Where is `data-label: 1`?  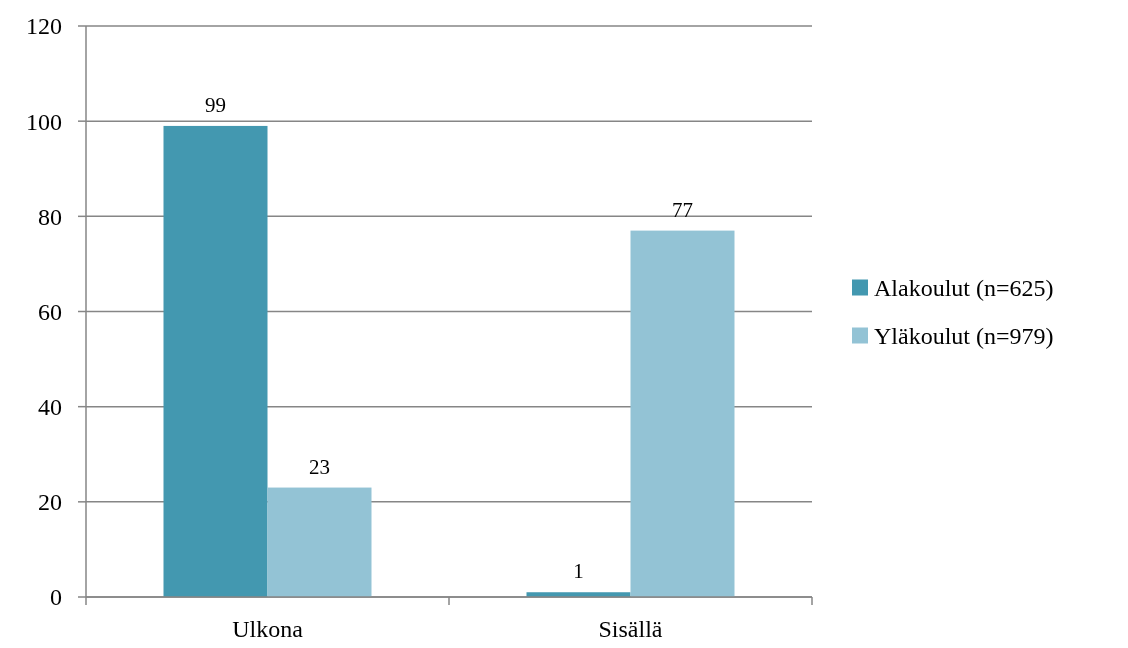 data-label: 1 is located at coordinates (578, 571).